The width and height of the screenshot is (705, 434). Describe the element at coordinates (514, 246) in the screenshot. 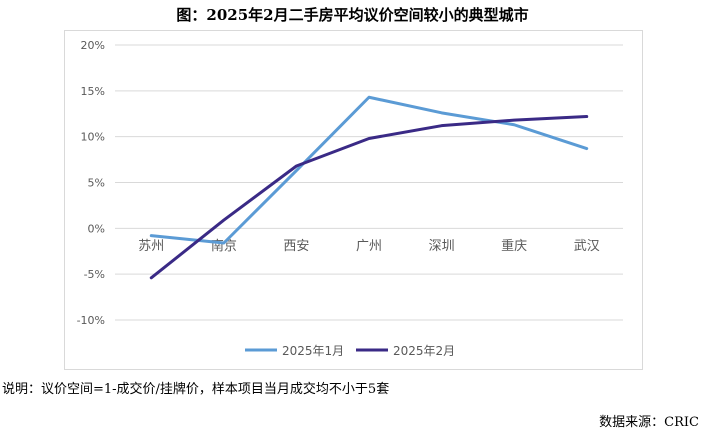

I see `x-tick-label: 重庆` at that location.